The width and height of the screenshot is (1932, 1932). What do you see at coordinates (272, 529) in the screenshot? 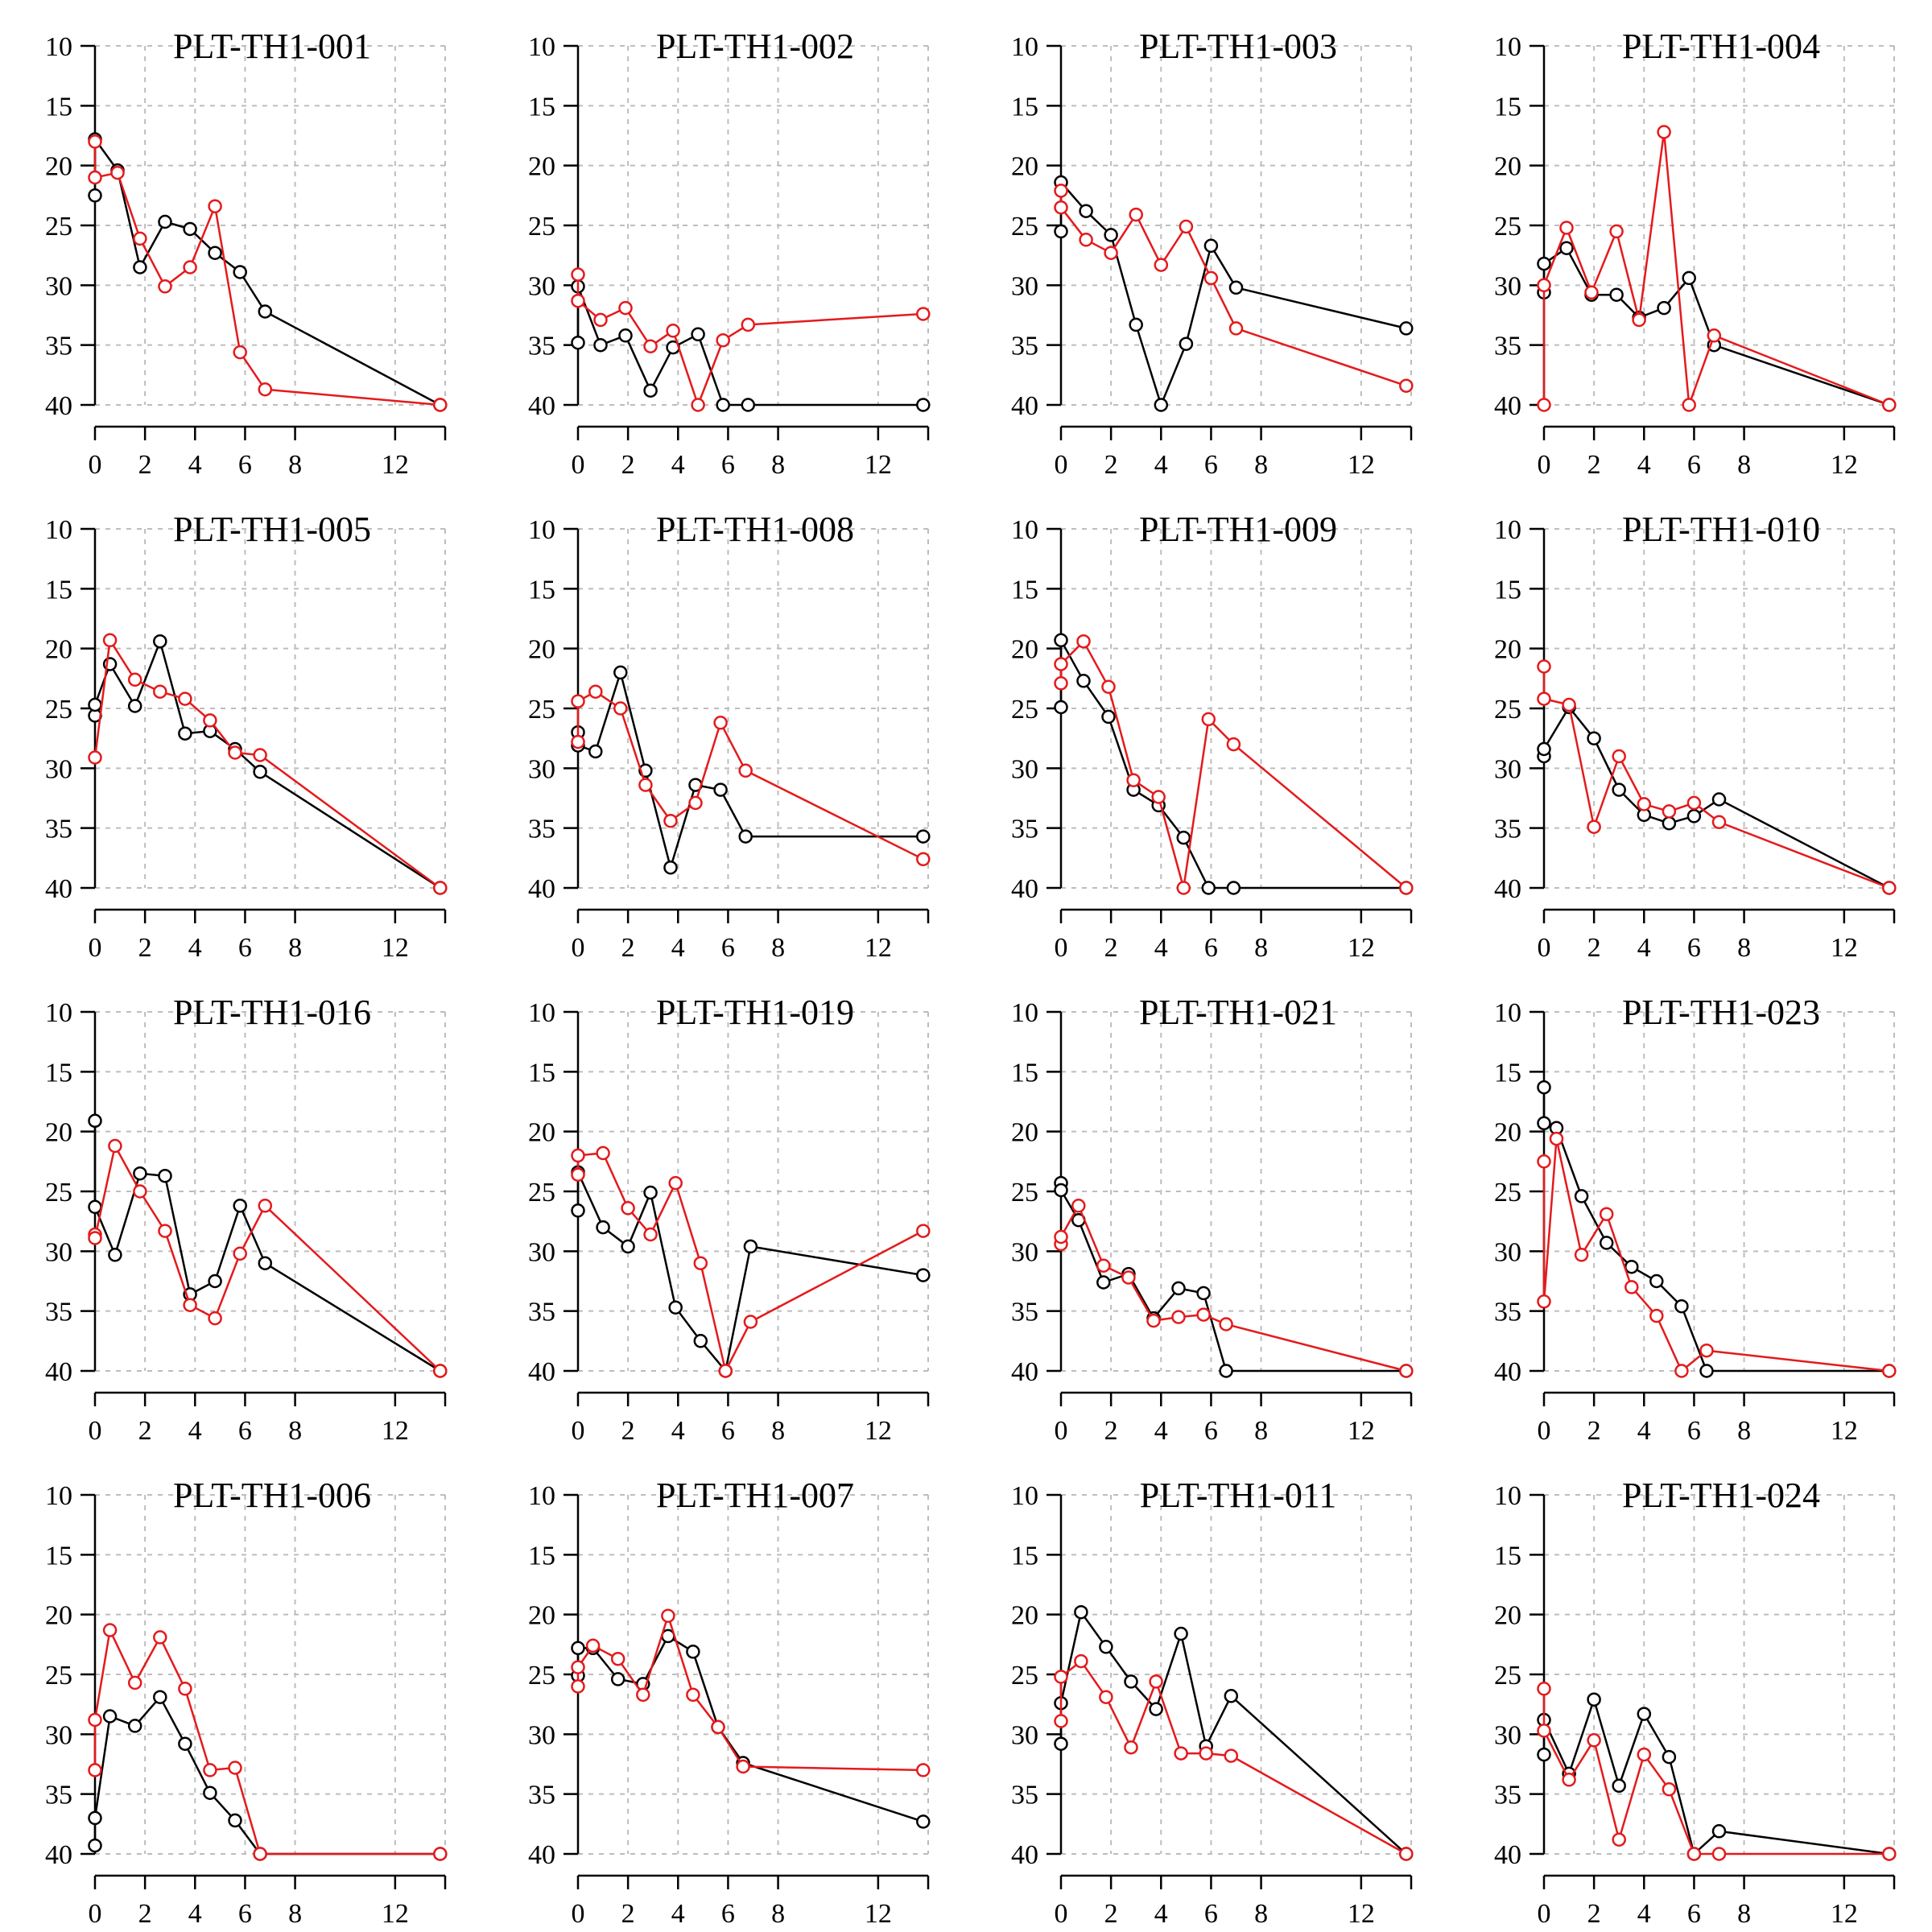
I see `panel-title: PLT-TH1-005` at bounding box center [272, 529].